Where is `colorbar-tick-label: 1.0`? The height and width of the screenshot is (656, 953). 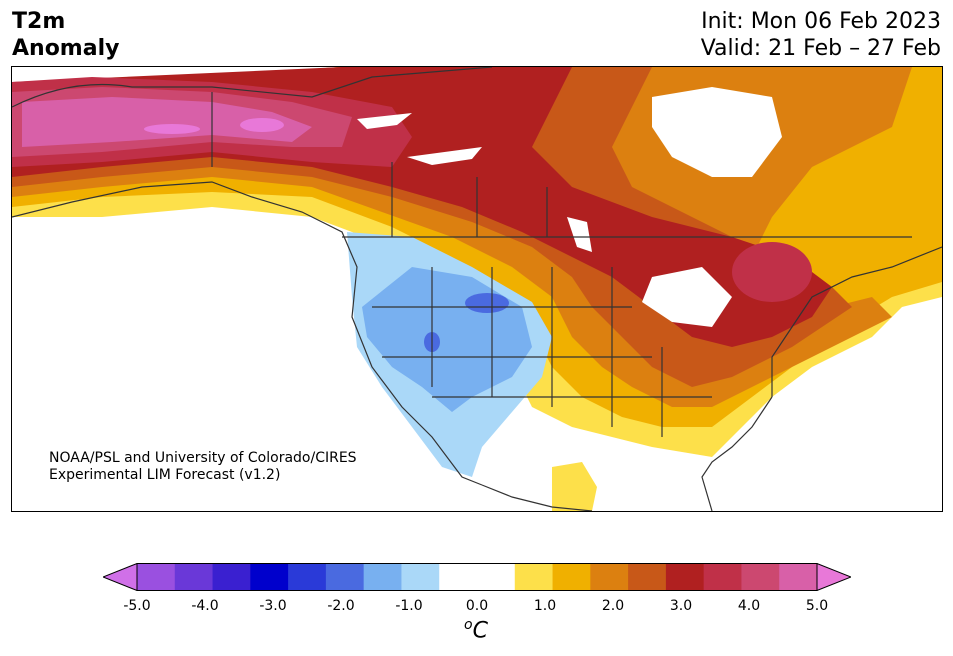
colorbar-tick-label: 1.0 is located at coordinates (545, 606).